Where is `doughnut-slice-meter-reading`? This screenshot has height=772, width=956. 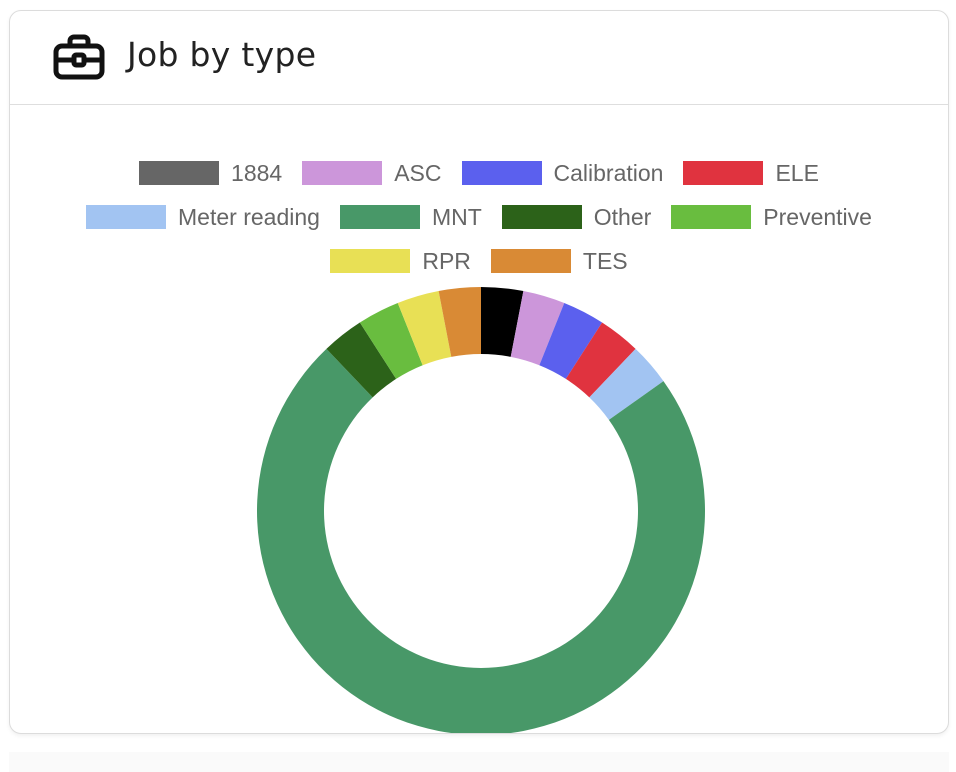 doughnut-slice-meter-reading is located at coordinates (626, 384).